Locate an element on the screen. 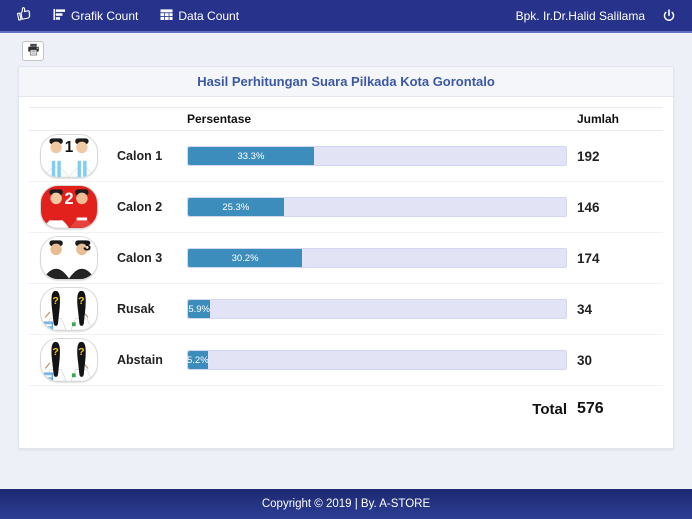 Image resolution: width=692 pixels, height=519 pixels. power-icon is located at coordinates (669, 15).